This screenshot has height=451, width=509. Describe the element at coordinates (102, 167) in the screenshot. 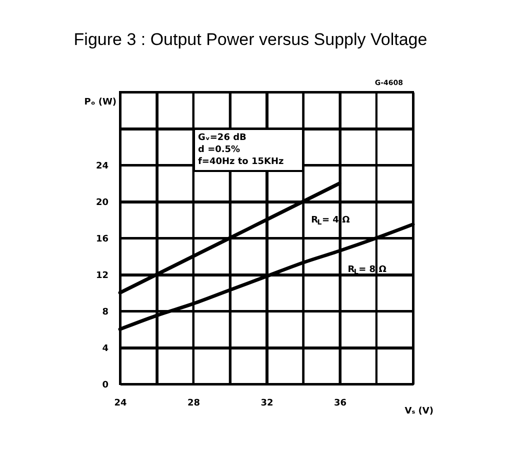

I see `y-tick-label: 24` at that location.